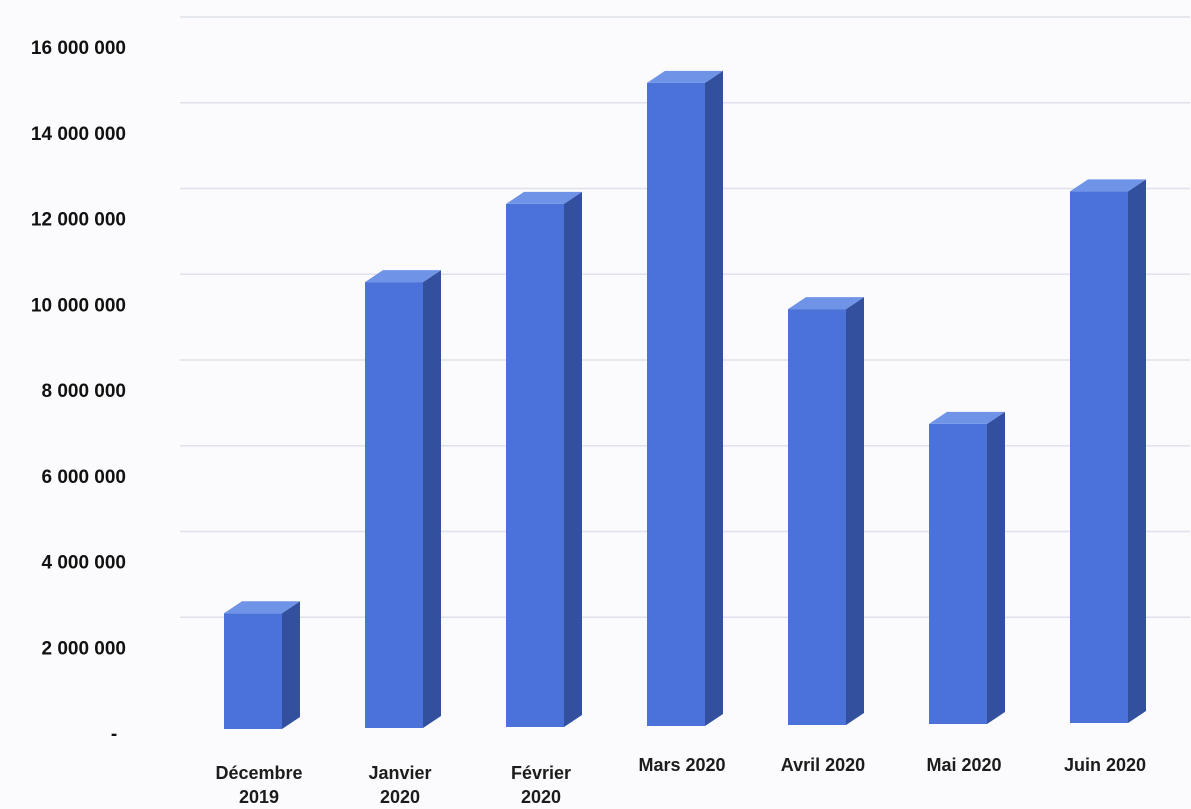 Image resolution: width=1191 pixels, height=809 pixels. What do you see at coordinates (83, 477) in the screenshot?
I see `y-tick-label: 6 000 000` at bounding box center [83, 477].